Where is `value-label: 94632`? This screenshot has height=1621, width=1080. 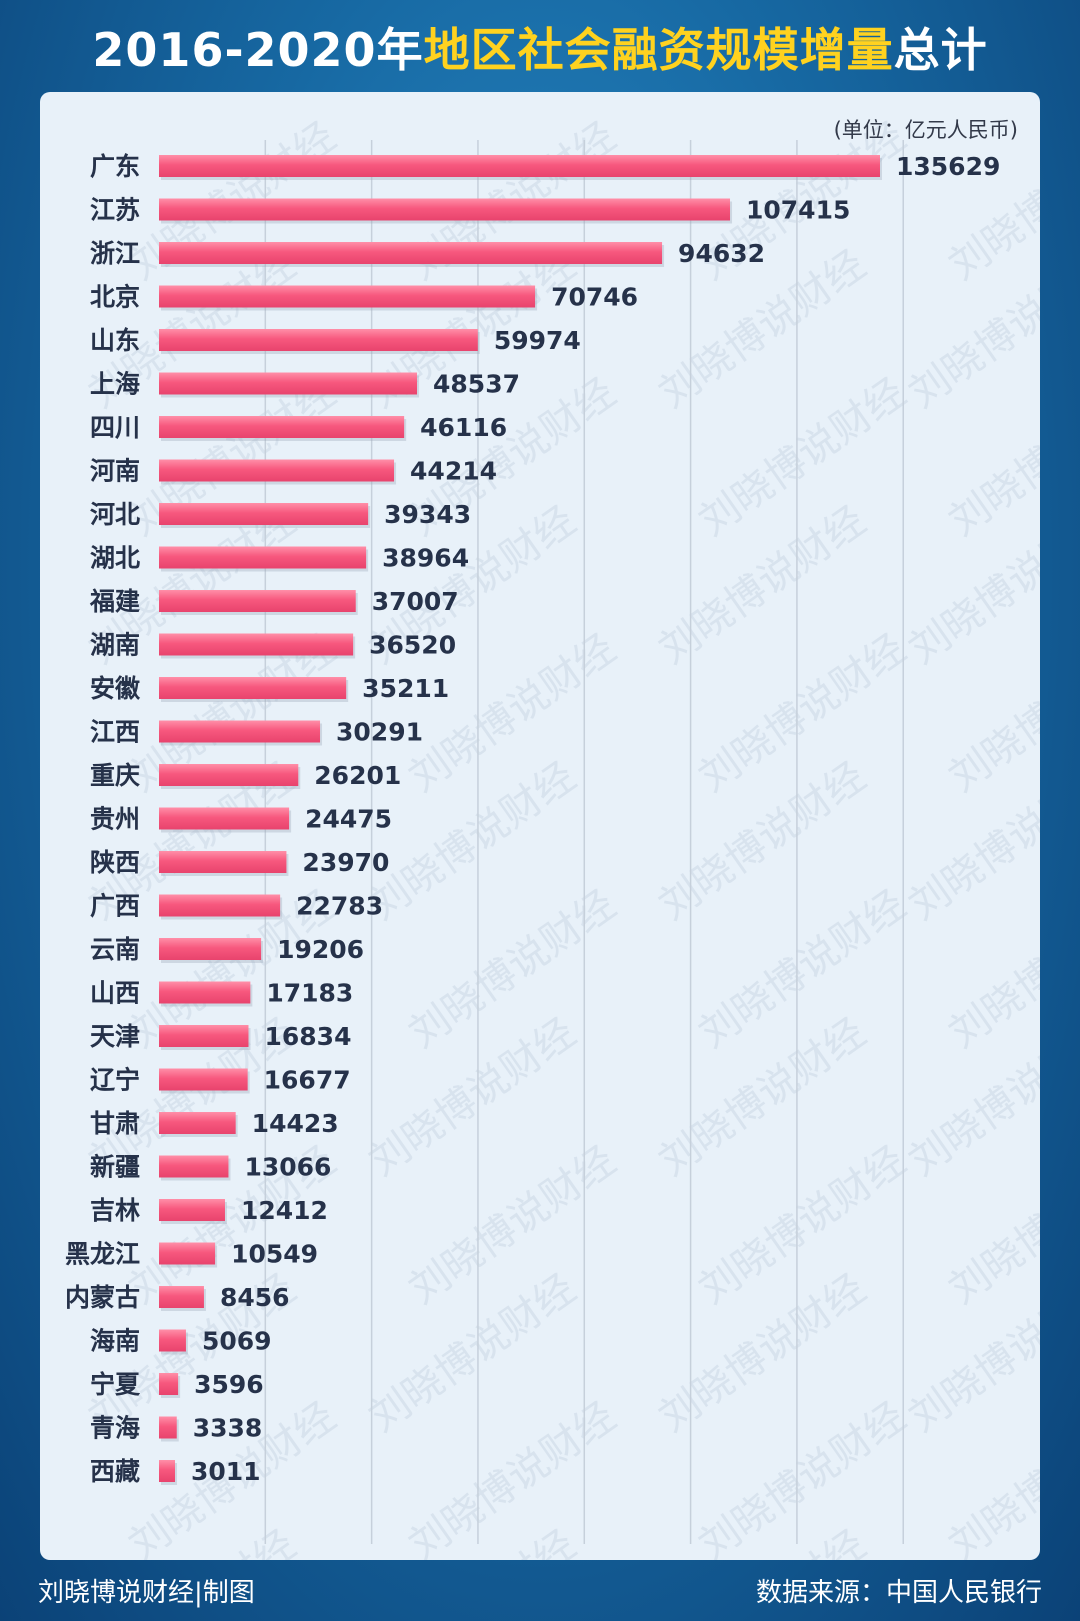
value-label: 94632 is located at coordinates (721, 253).